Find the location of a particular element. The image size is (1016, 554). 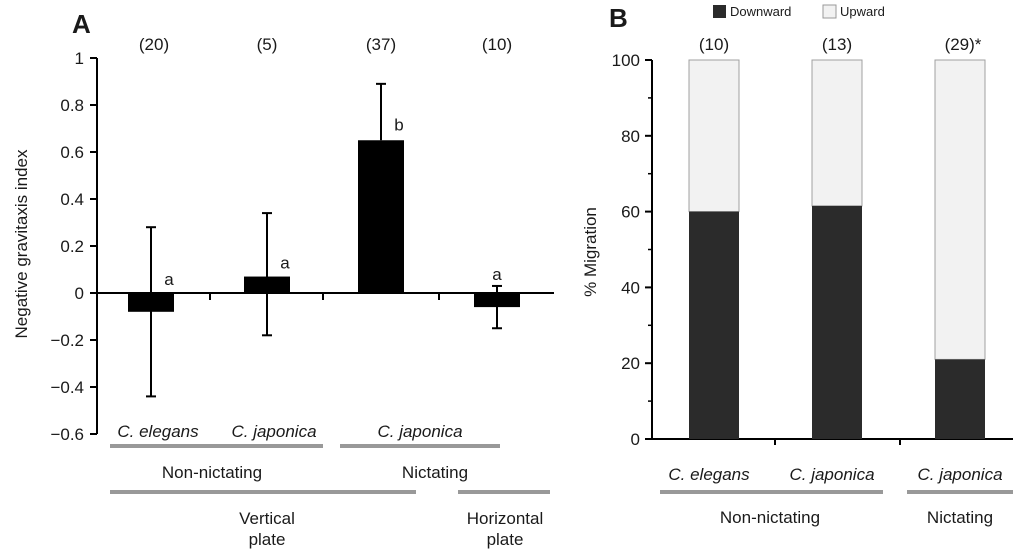

panel-a-y-tick-label: −0.2 is located at coordinates (67, 340).